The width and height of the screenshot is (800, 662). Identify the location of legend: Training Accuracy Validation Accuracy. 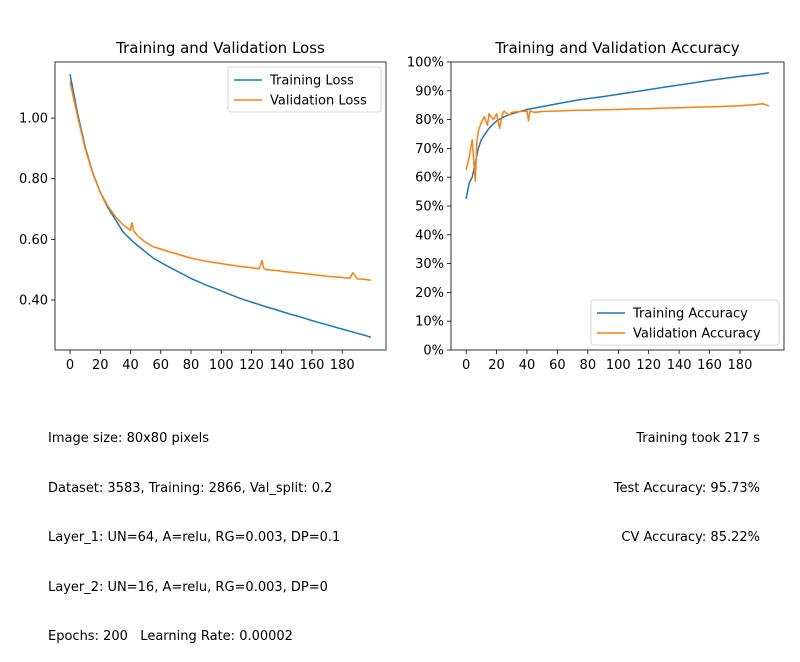
(685, 322).